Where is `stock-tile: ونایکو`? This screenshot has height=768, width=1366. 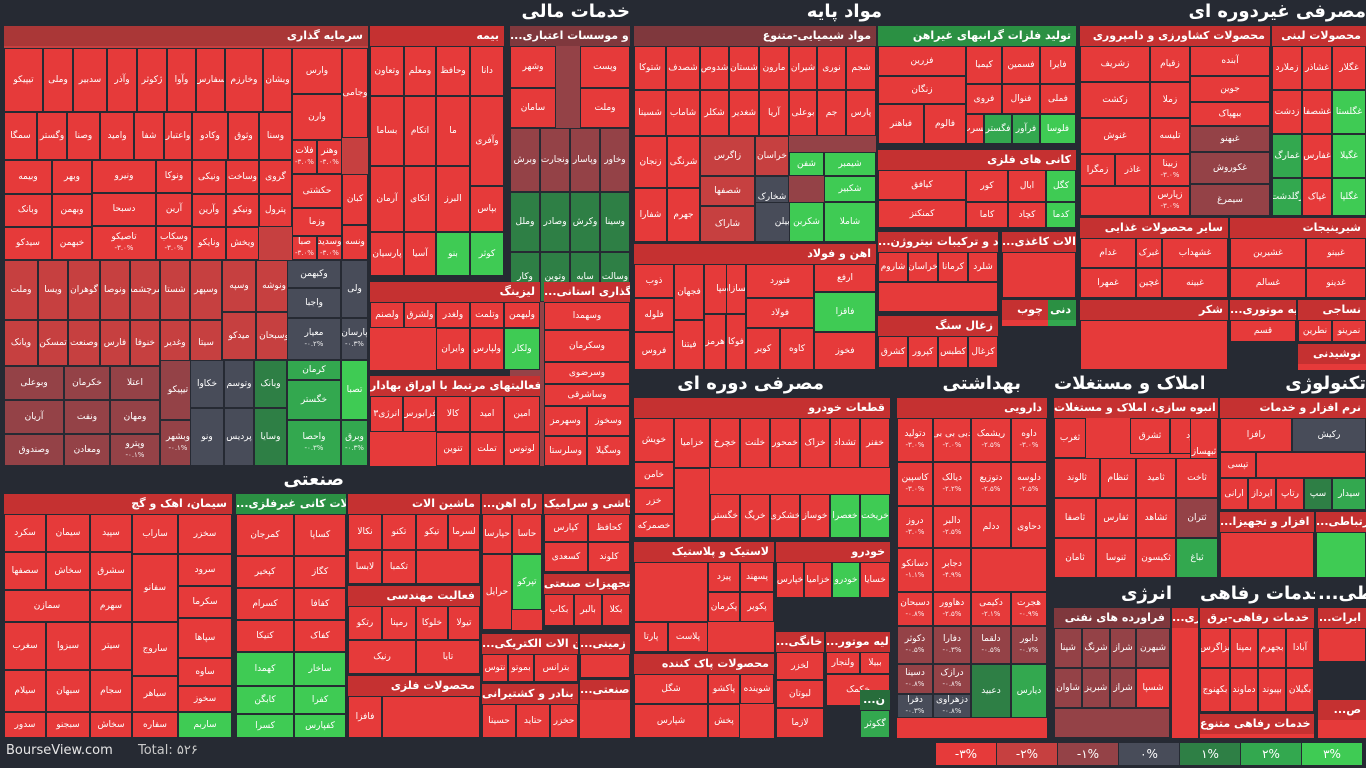
stock-tile: ونایکو is located at coordinates (209, 243).